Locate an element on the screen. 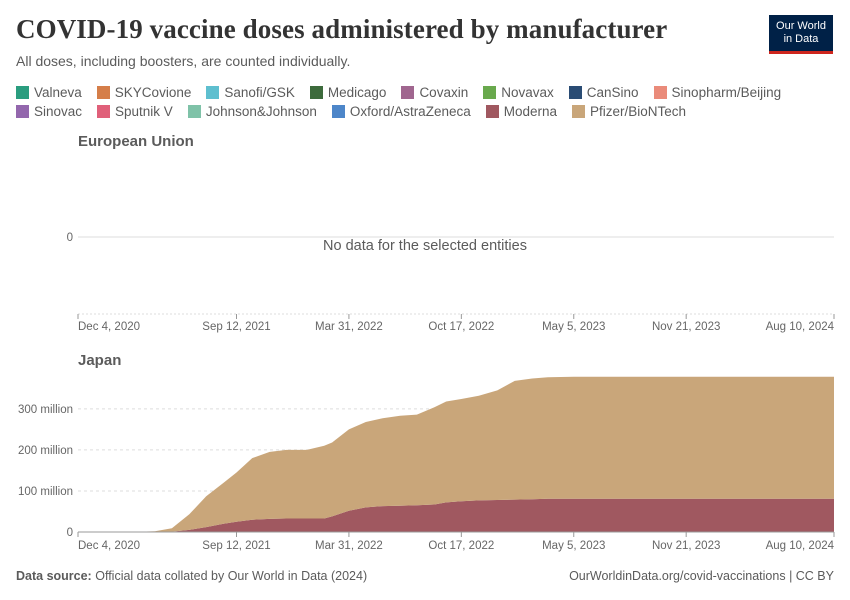  legend-item-covaxin: Covaxin is located at coordinates (434, 92).